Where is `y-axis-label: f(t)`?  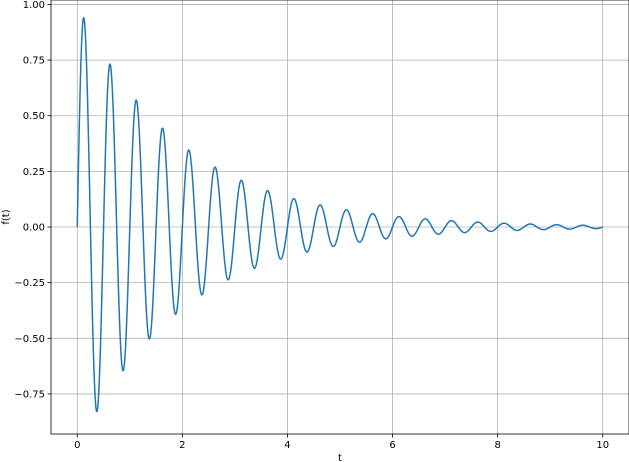 y-axis-label: f(t) is located at coordinates (6, 216).